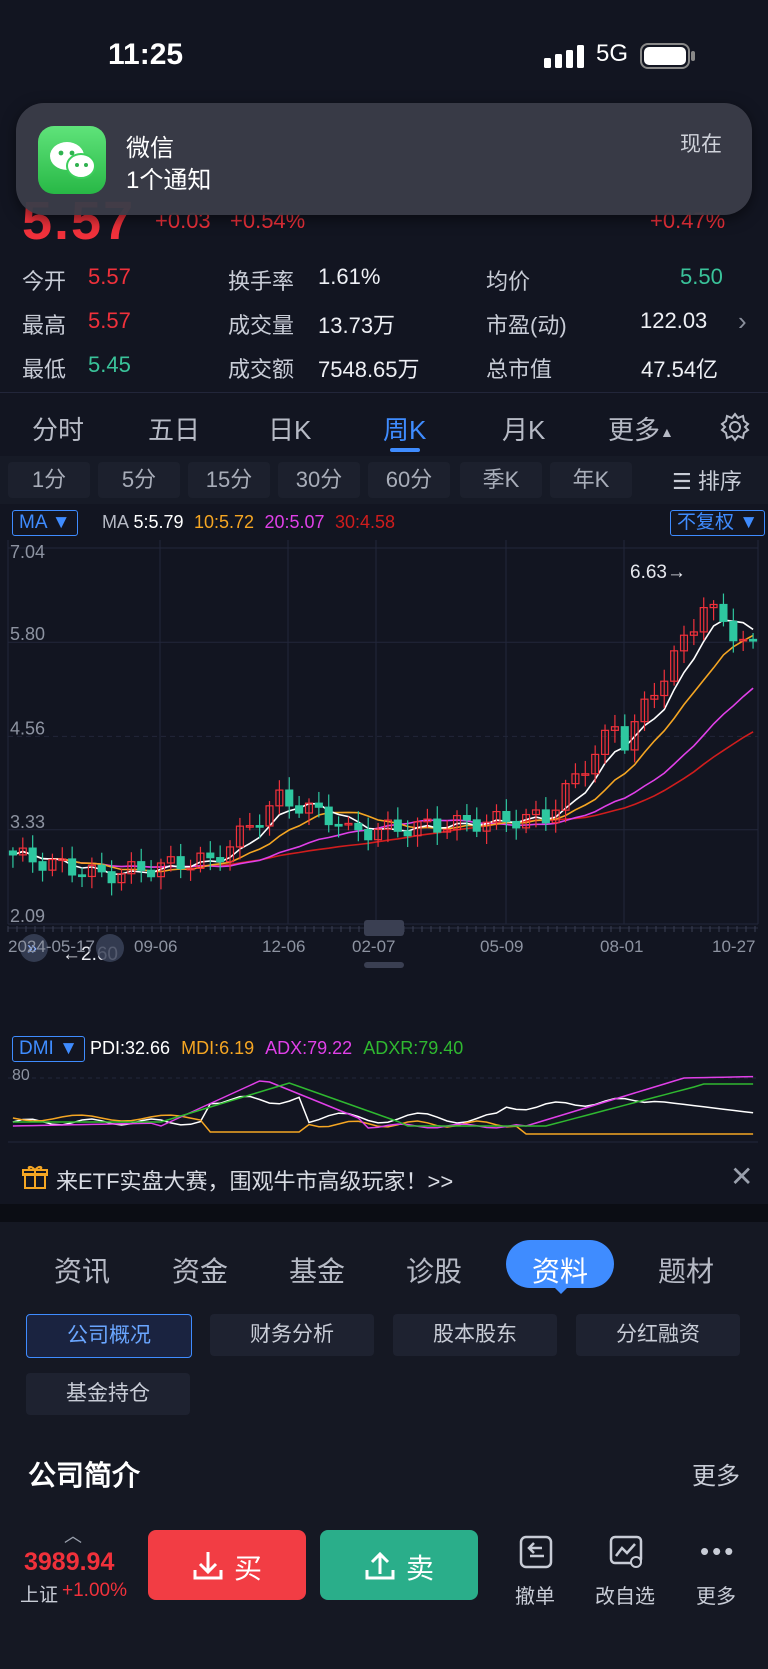  What do you see at coordinates (409, 480) in the screenshot?
I see `period-60min: 60分` at bounding box center [409, 480].